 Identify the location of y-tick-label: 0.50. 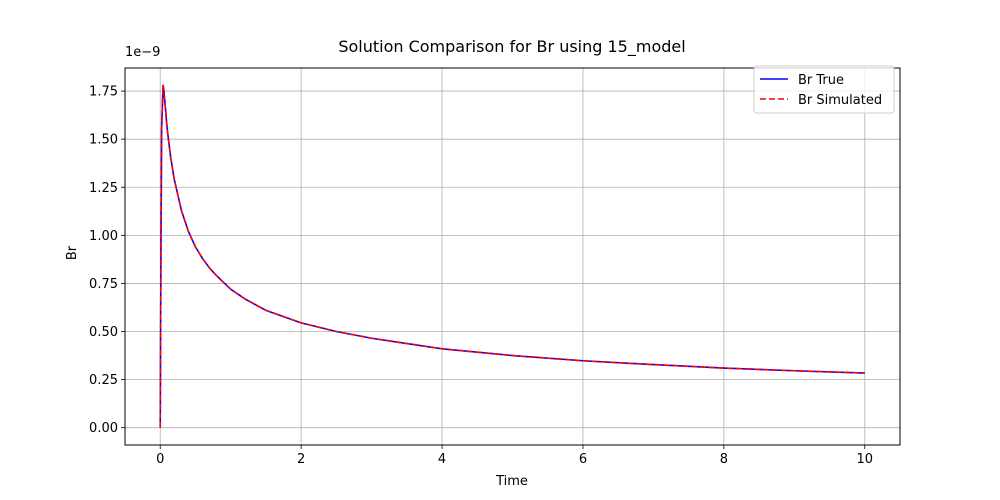
(103, 332).